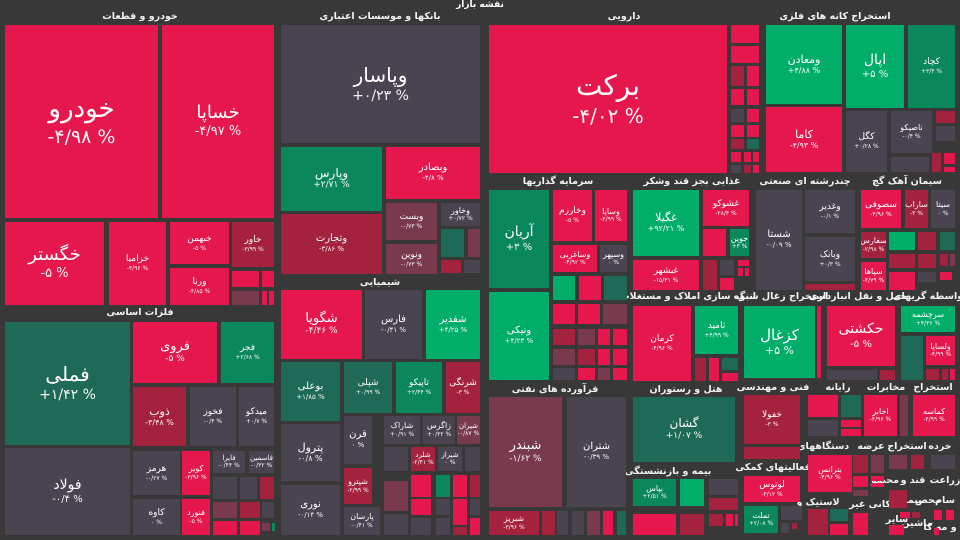  I want to click on stock-tile: شیراز ۰ %, so click(450, 459).